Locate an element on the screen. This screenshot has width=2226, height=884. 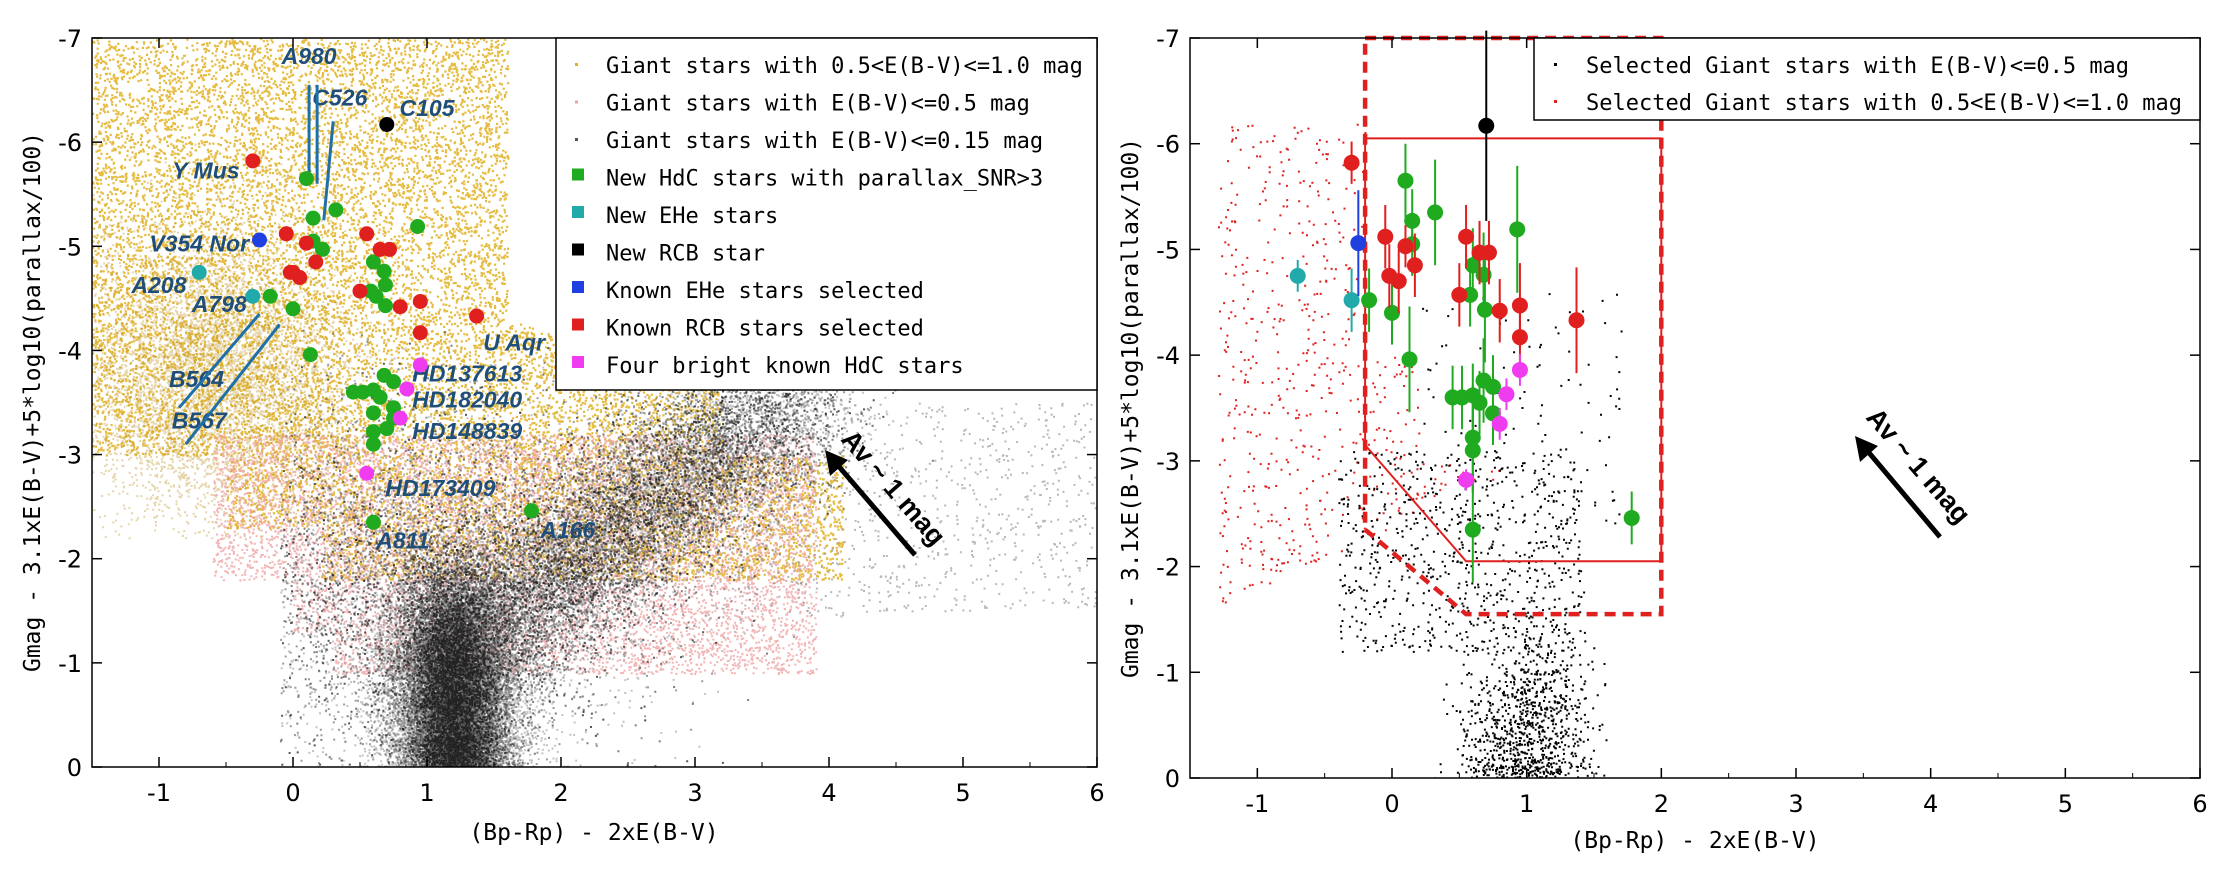
right-x-tick-label: 5 is located at coordinates (2065, 804).